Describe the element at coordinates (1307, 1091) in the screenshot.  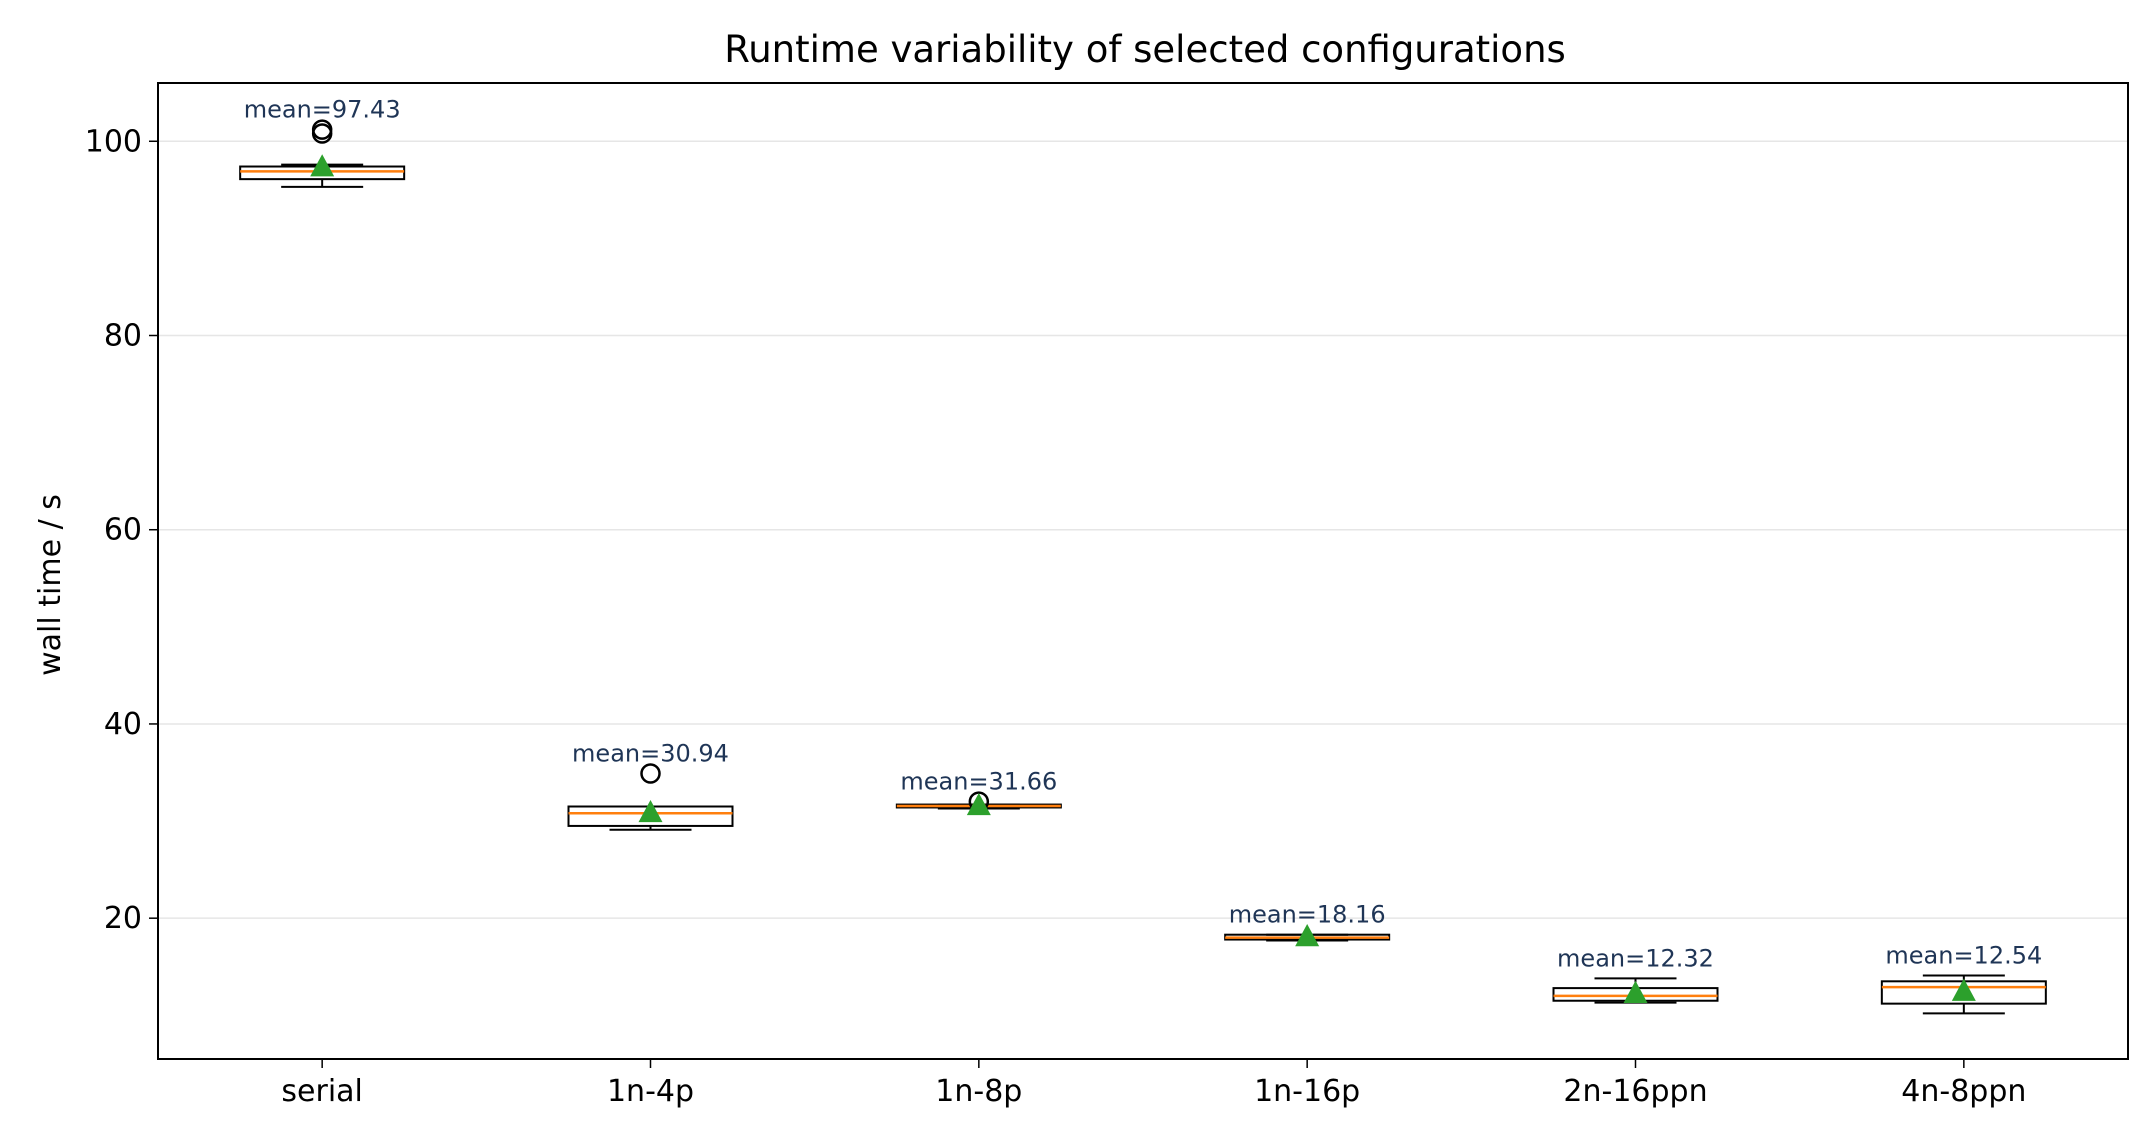
I see `x-tick-label: 1n-16p` at that location.